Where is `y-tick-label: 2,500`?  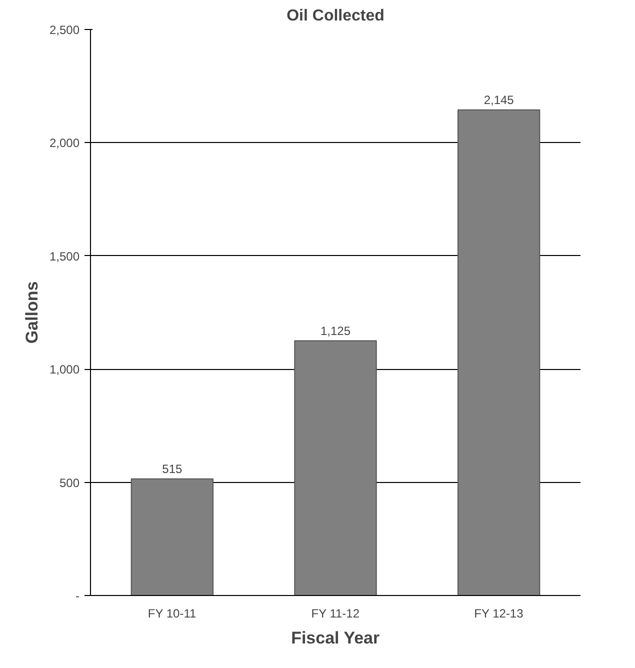
y-tick-label: 2,500 is located at coordinates (64, 30).